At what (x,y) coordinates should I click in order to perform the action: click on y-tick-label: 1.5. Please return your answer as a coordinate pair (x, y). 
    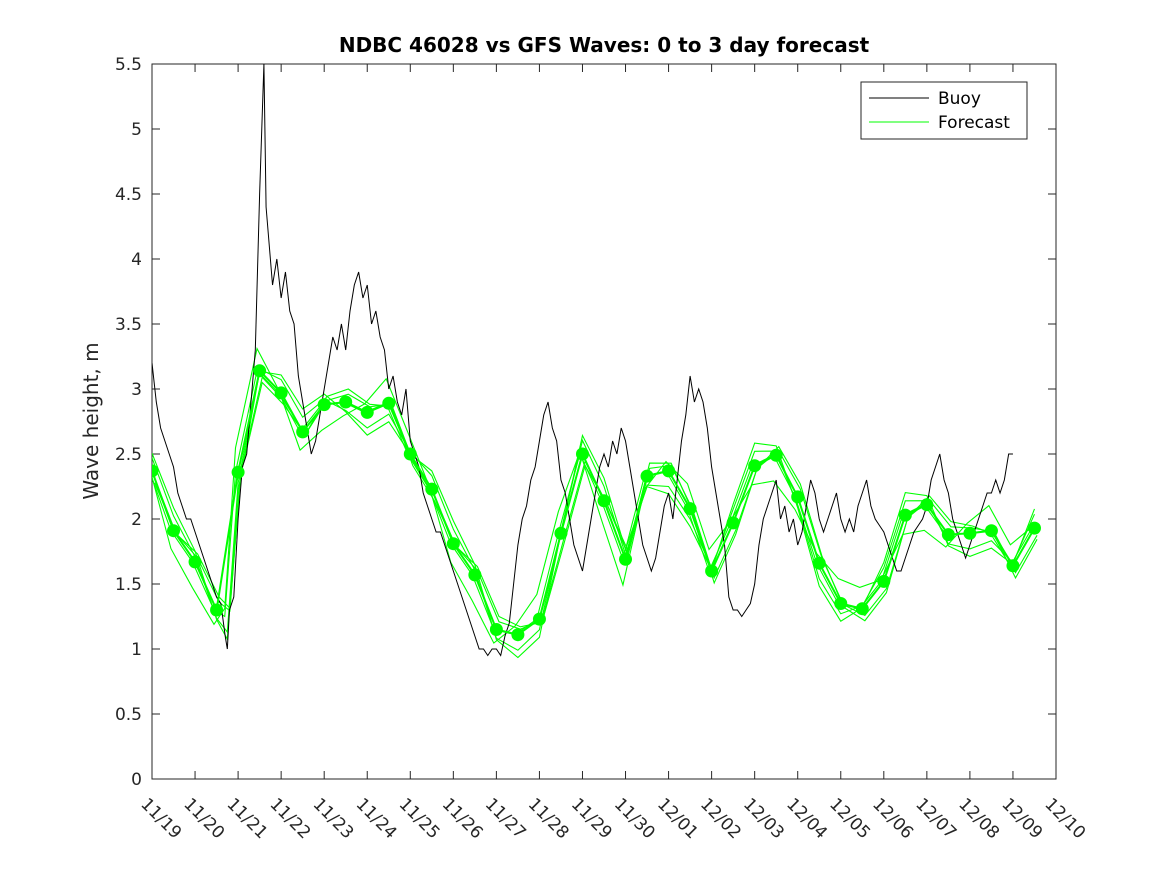
    Looking at the image, I should click on (128, 585).